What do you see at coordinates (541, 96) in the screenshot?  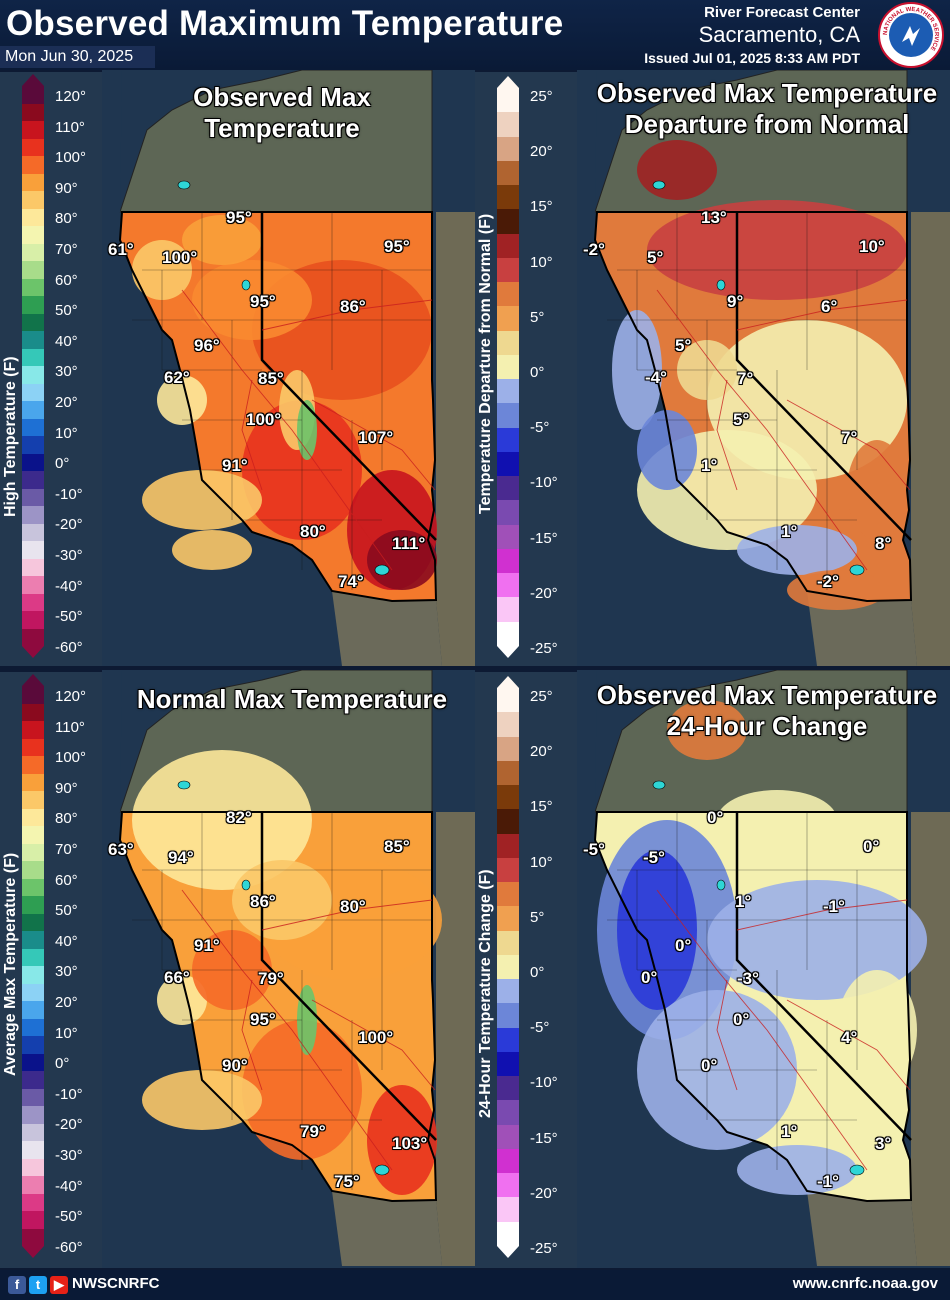 I see `legend-tick-label: 25°` at bounding box center [541, 96].